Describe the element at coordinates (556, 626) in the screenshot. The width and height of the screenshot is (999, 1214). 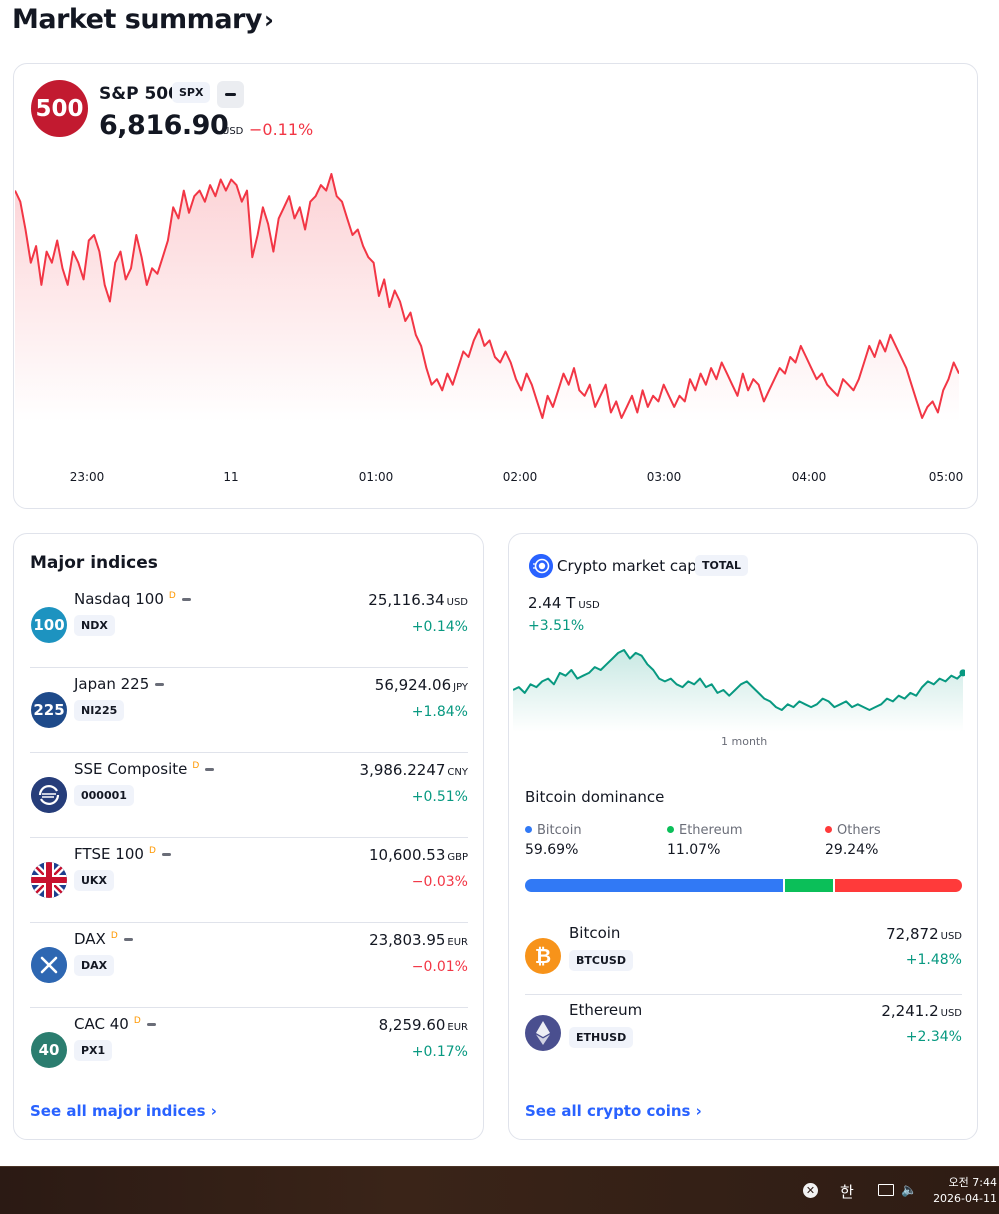
I see `crypto-change: +3.51%` at that location.